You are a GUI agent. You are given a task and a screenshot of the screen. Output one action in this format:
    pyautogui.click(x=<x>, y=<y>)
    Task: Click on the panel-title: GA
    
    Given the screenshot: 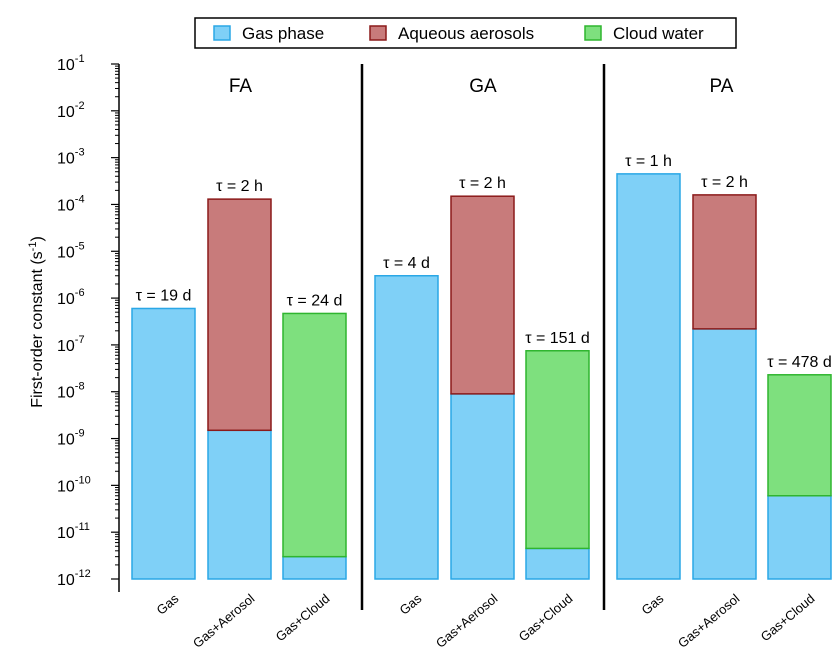 What is the action you would take?
    pyautogui.click(x=483, y=86)
    